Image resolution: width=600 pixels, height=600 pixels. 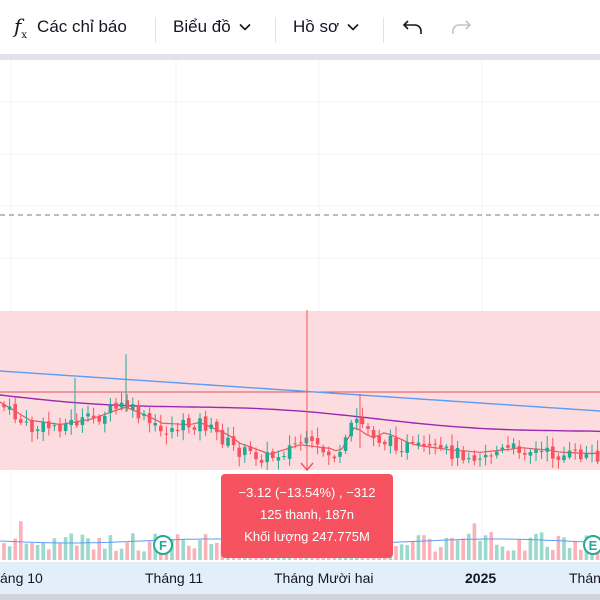 What do you see at coordinates (174, 578) in the screenshot?
I see `time-axis-label: Tháng 11` at bounding box center [174, 578].